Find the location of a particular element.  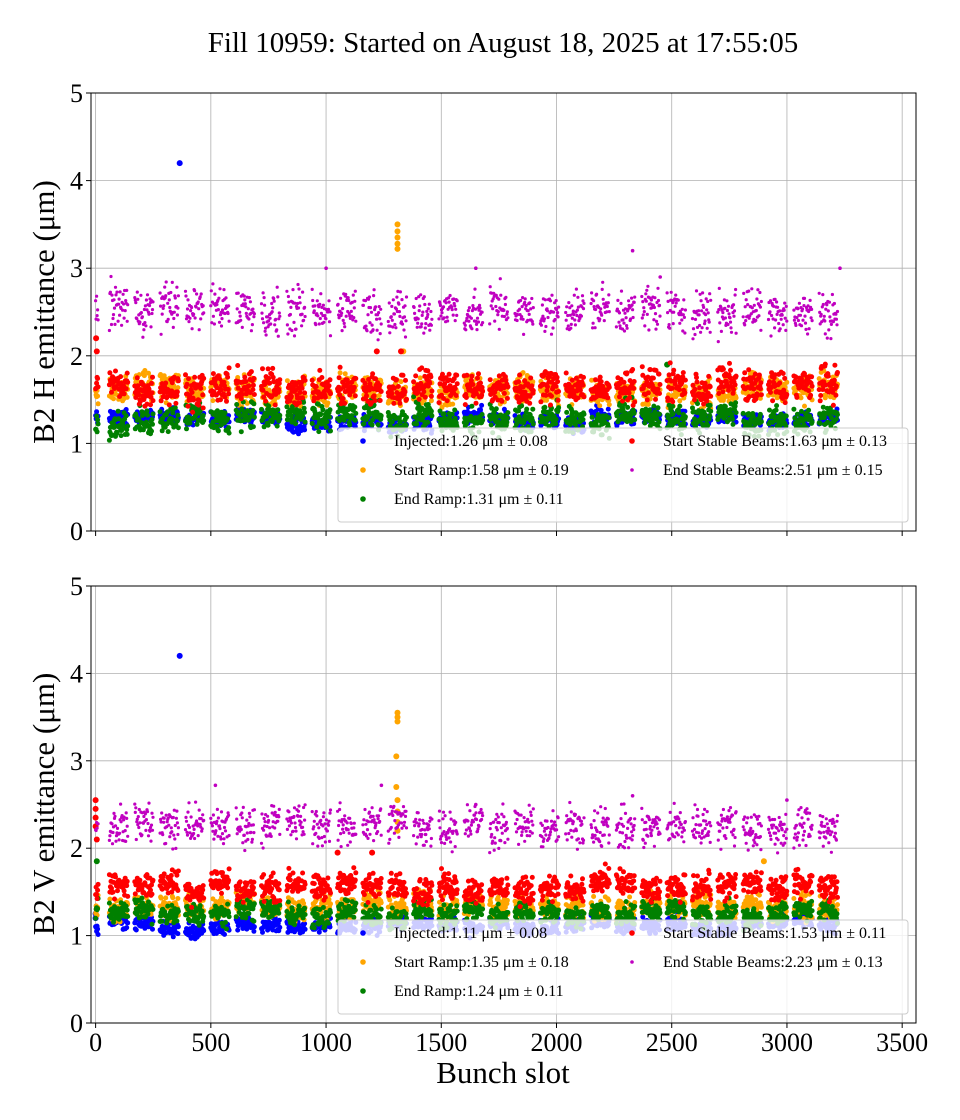

outlier-point is located at coordinates (96, 338).